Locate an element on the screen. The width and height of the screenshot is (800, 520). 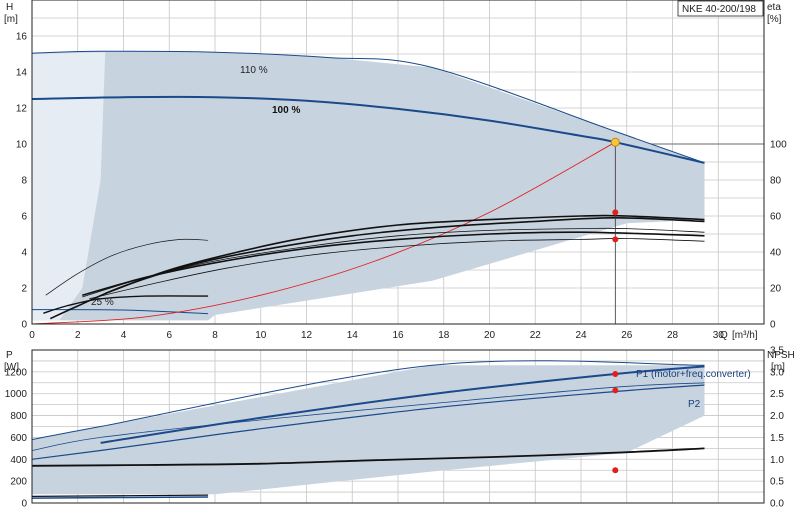
eta-tick-80: 80 is located at coordinates (776, 181).